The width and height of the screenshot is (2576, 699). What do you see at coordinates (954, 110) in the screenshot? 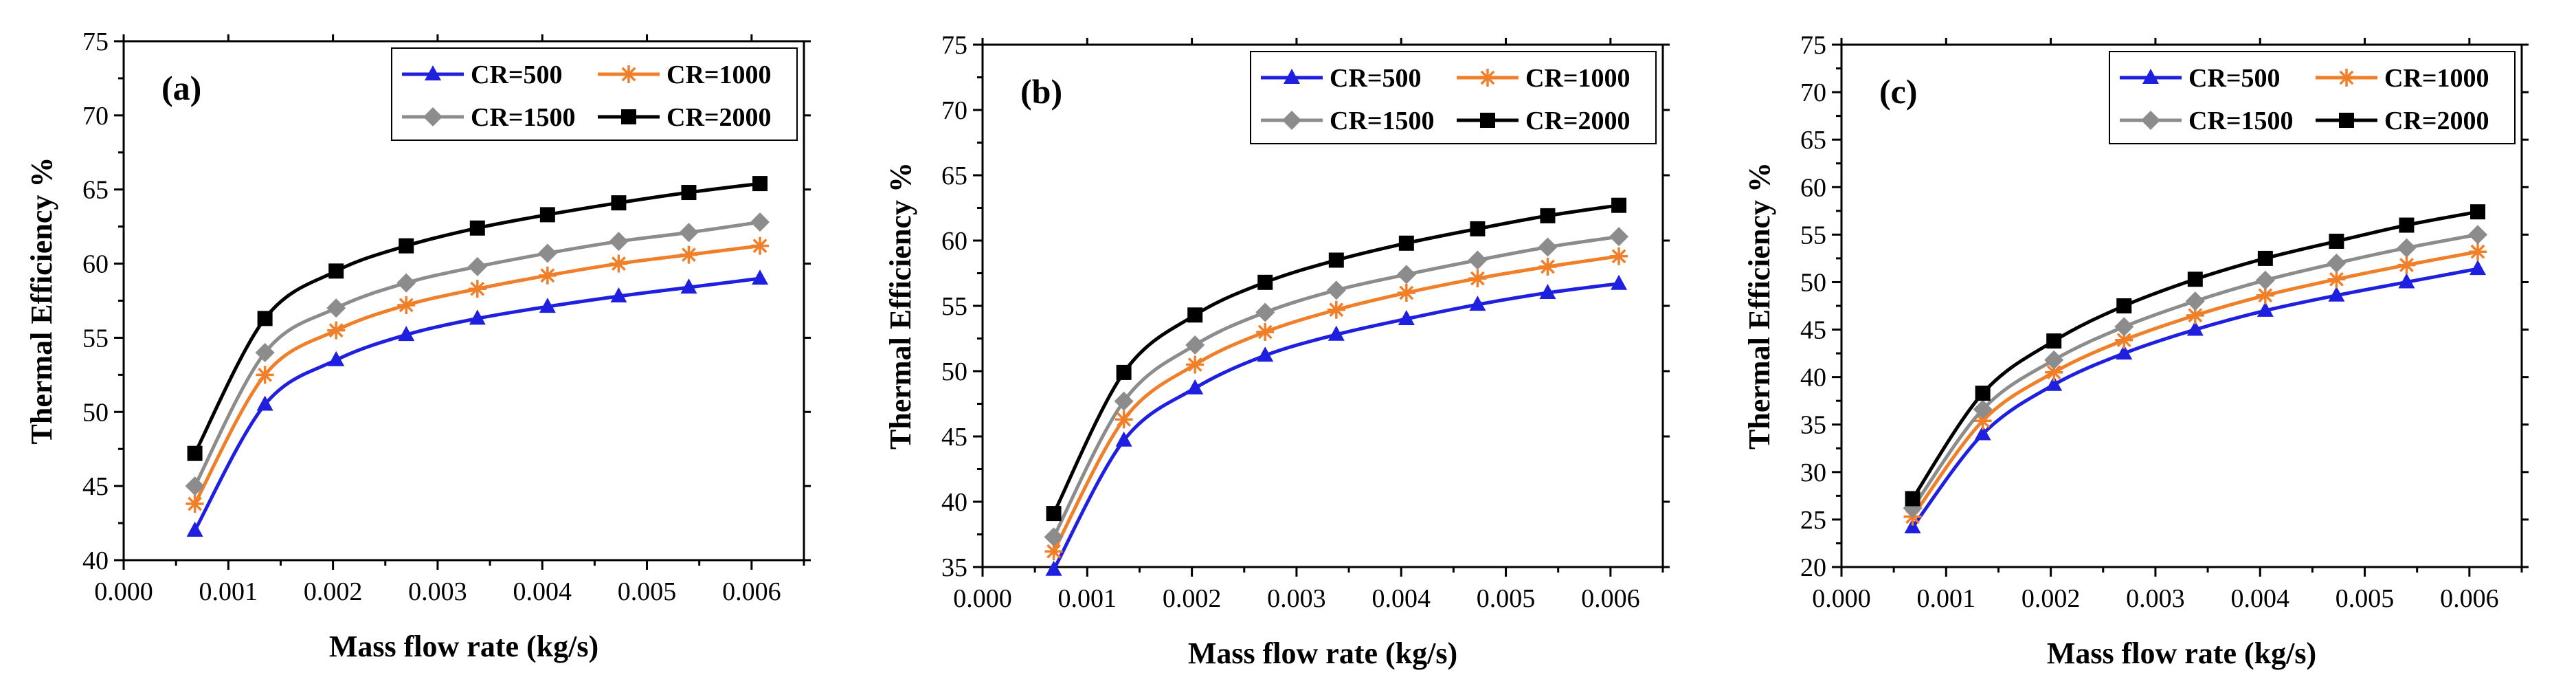
I see `panel-2-y-tick-label: 70` at bounding box center [954, 110].